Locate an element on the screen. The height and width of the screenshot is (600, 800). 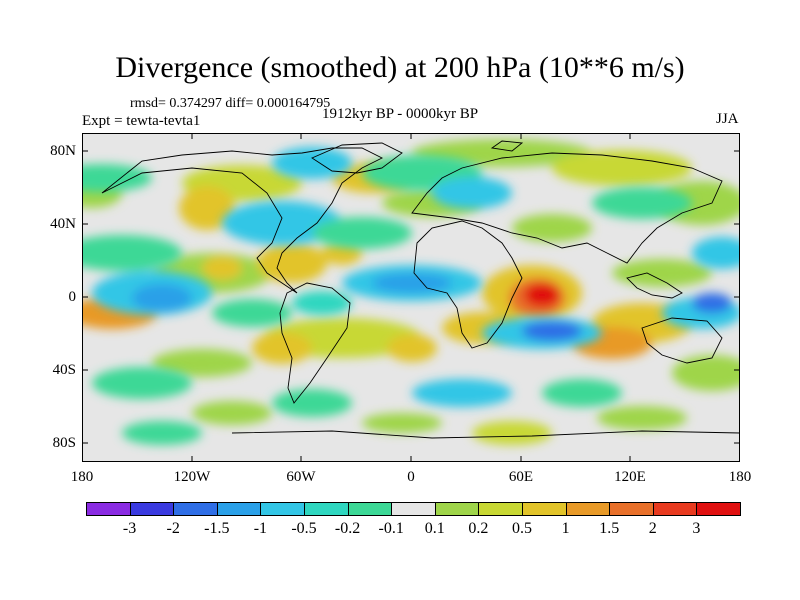
colorbar-label: -0.5 is located at coordinates (304, 528).